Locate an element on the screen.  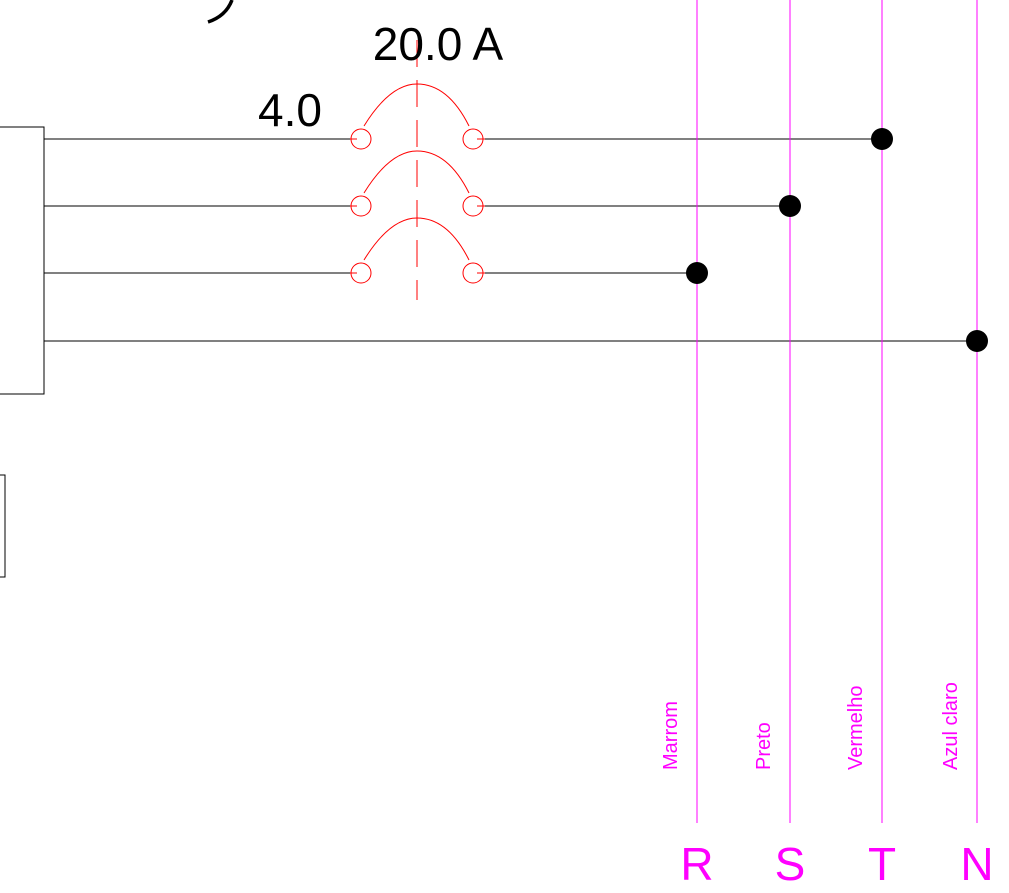
phase-label-n: N is located at coordinates (976, 864).